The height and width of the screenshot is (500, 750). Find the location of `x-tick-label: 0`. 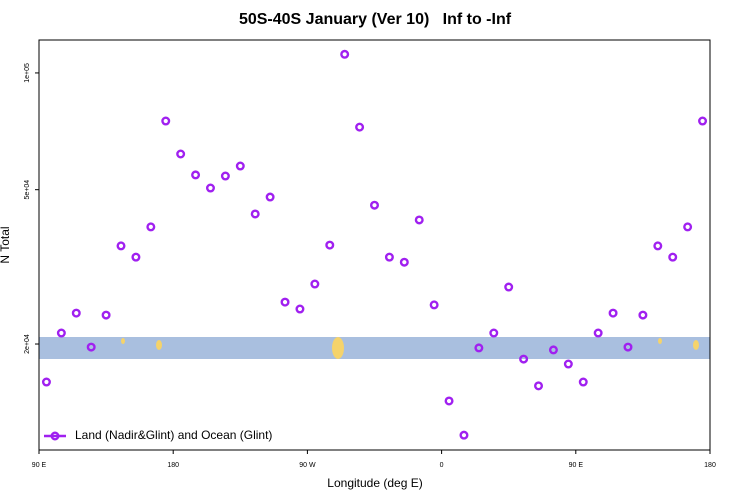

x-tick-label: 0 is located at coordinates (442, 465).